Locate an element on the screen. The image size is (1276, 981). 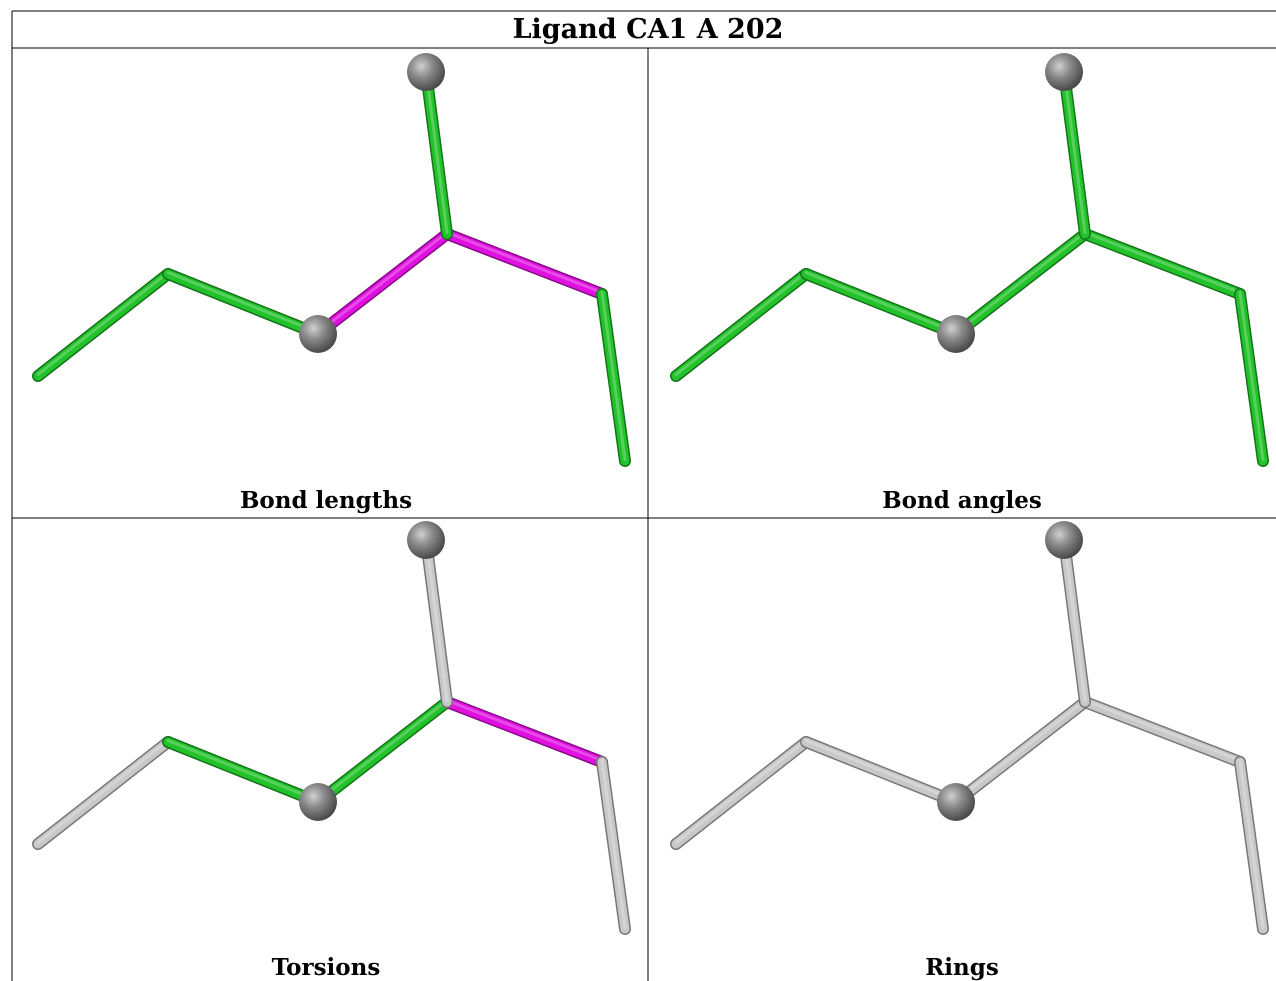
panel-caption: Rings is located at coordinates (962, 967).